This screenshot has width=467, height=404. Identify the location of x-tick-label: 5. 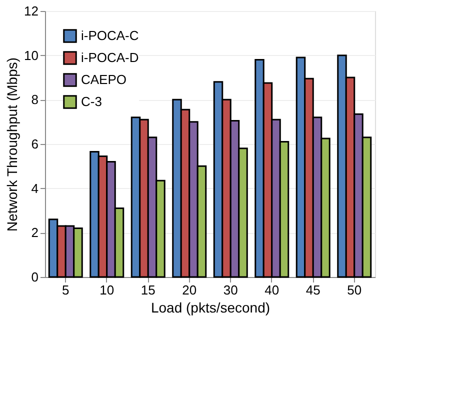
(66, 290).